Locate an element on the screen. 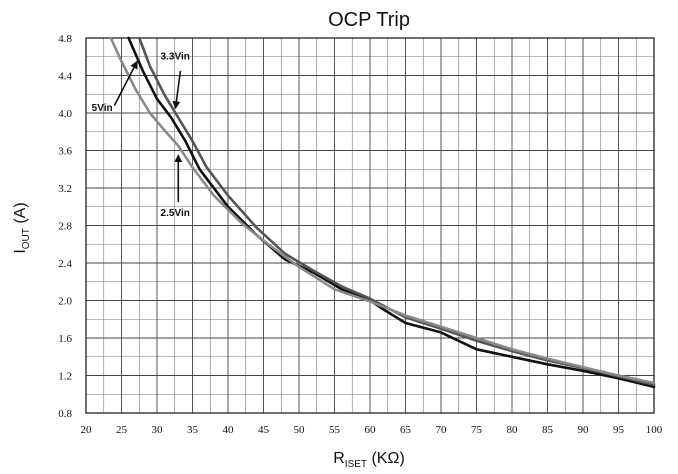 This screenshot has width=678, height=474. x-tick-label: 60 is located at coordinates (371, 430).